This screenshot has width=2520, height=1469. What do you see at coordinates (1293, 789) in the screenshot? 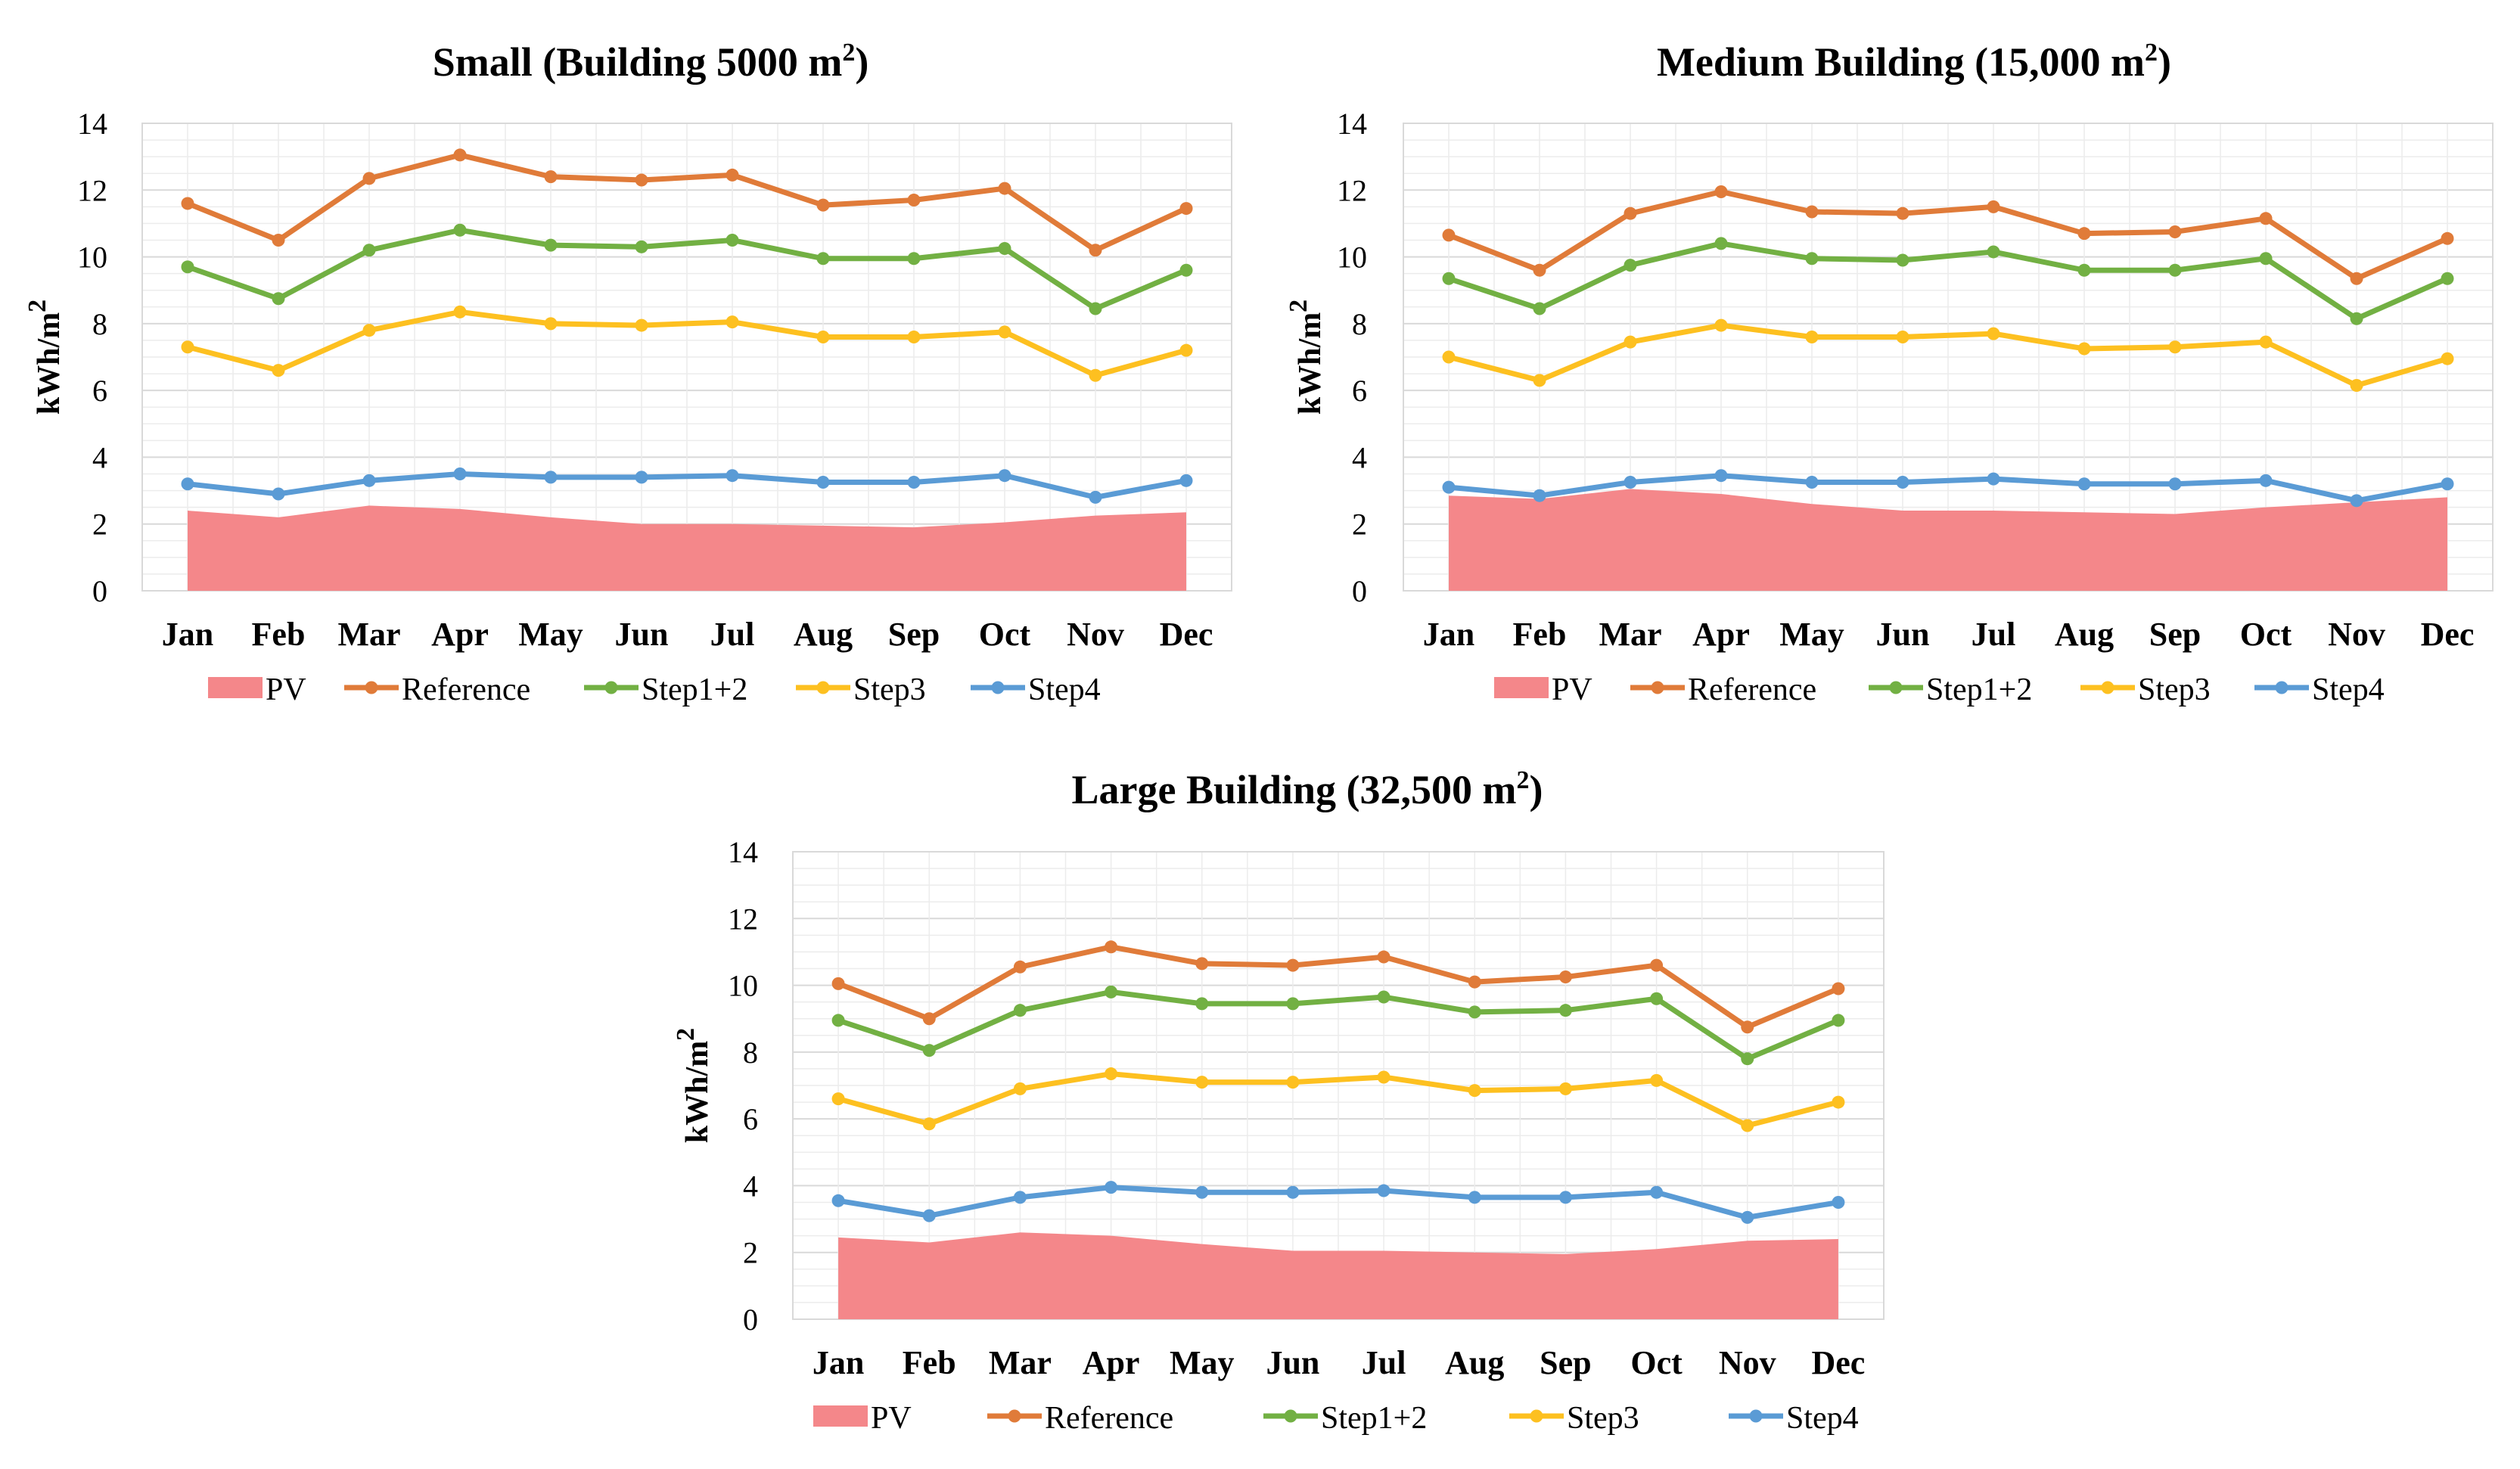
I see `chart-title-main: Large Building (32,500 m` at bounding box center [1293, 789].